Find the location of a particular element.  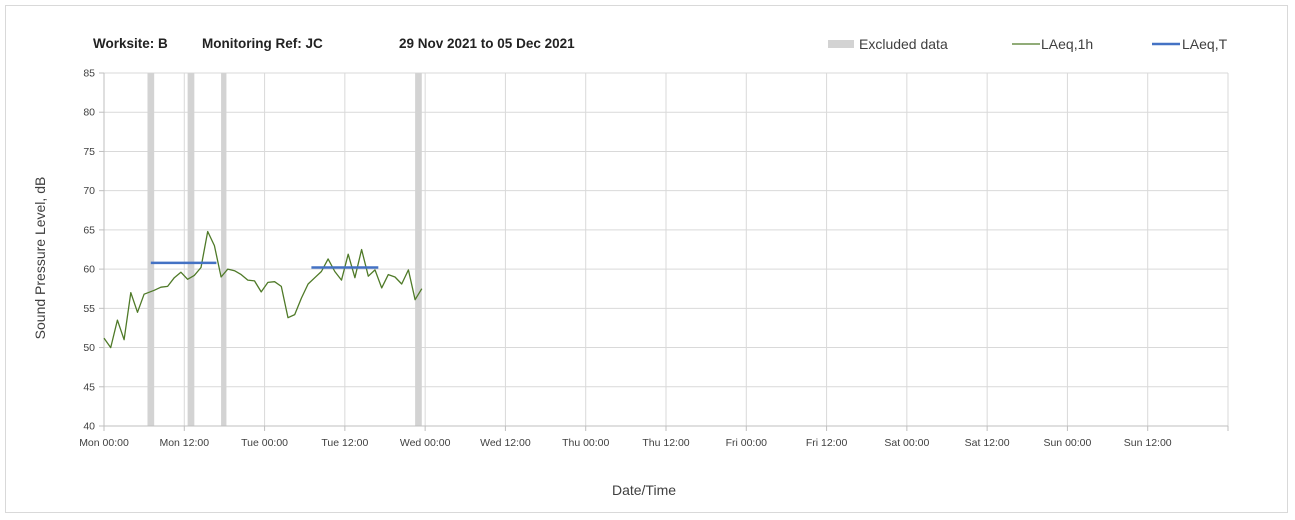

legend-label-laeq-1h: LAeq,1h is located at coordinates (1067, 44).